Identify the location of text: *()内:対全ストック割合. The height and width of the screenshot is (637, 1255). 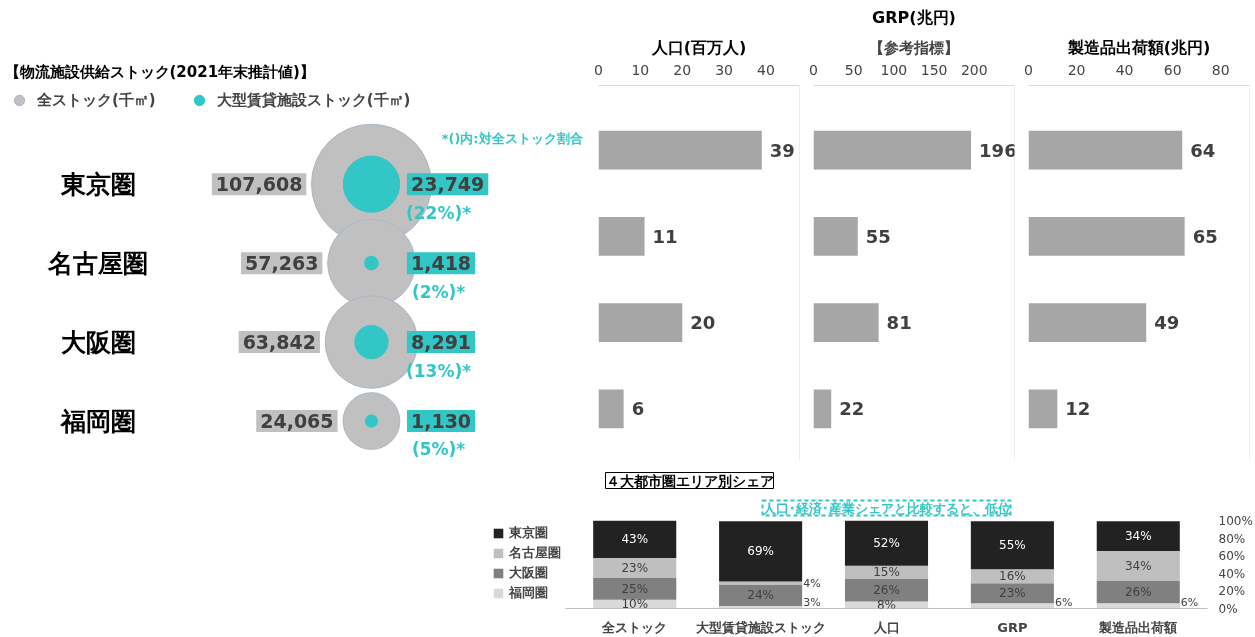
(512, 138).